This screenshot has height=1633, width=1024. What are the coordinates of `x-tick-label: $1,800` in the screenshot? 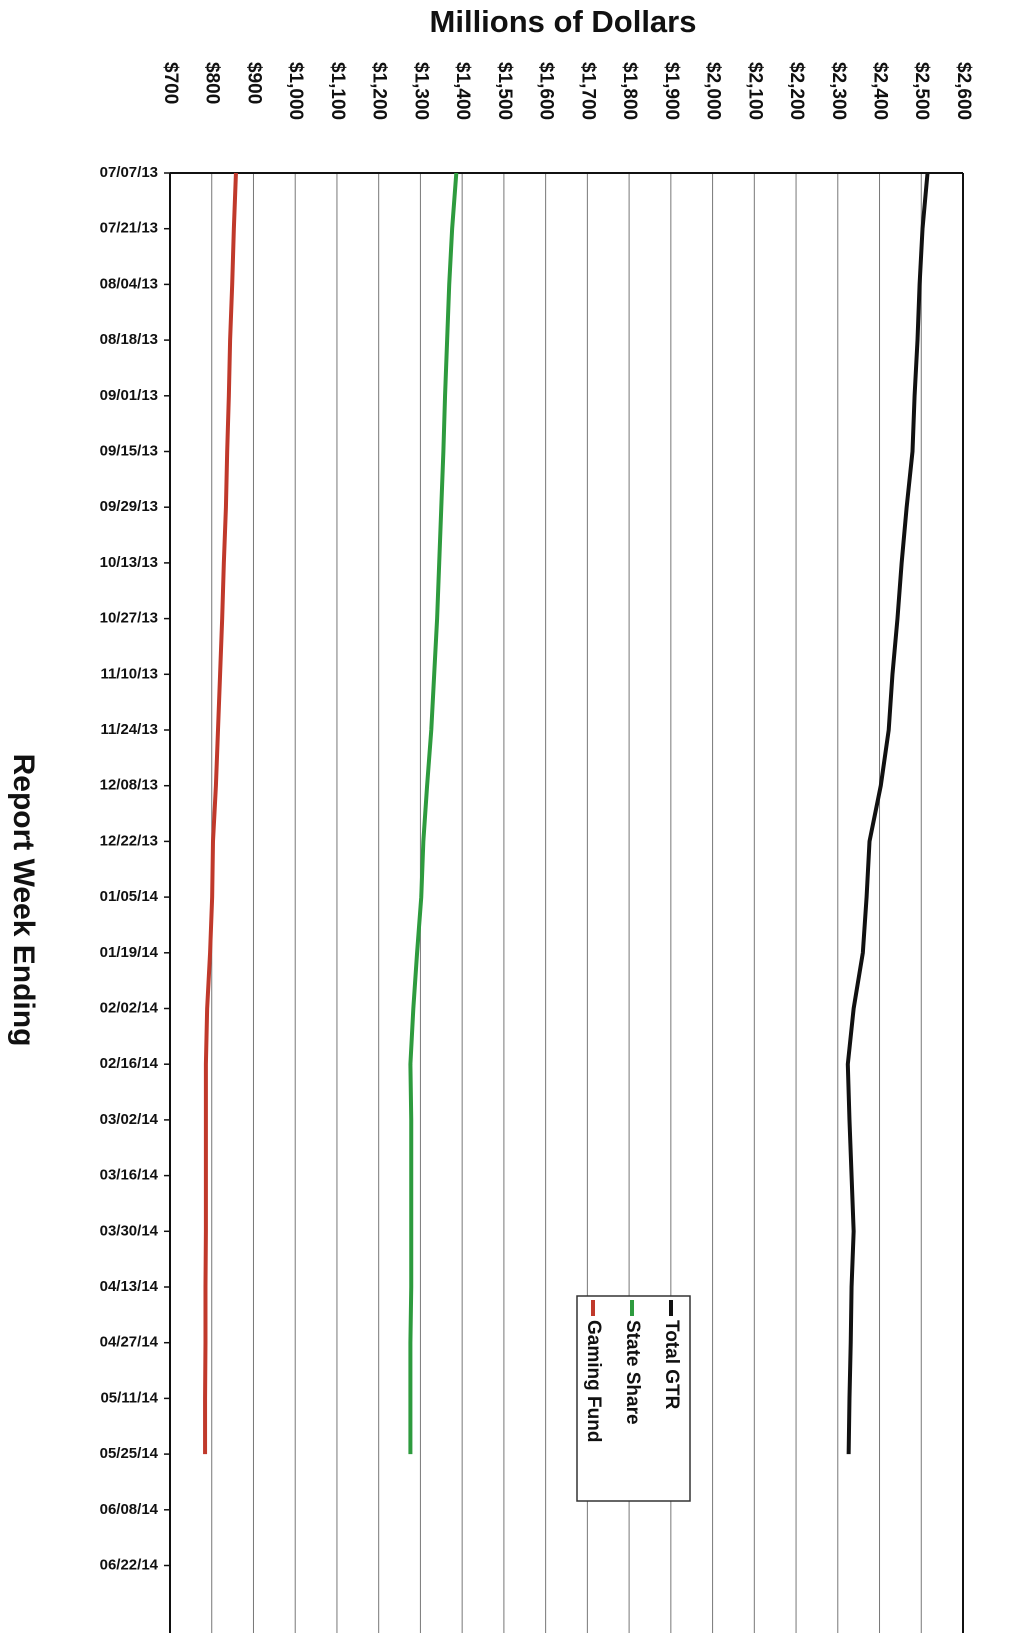 It's located at (629, 91).